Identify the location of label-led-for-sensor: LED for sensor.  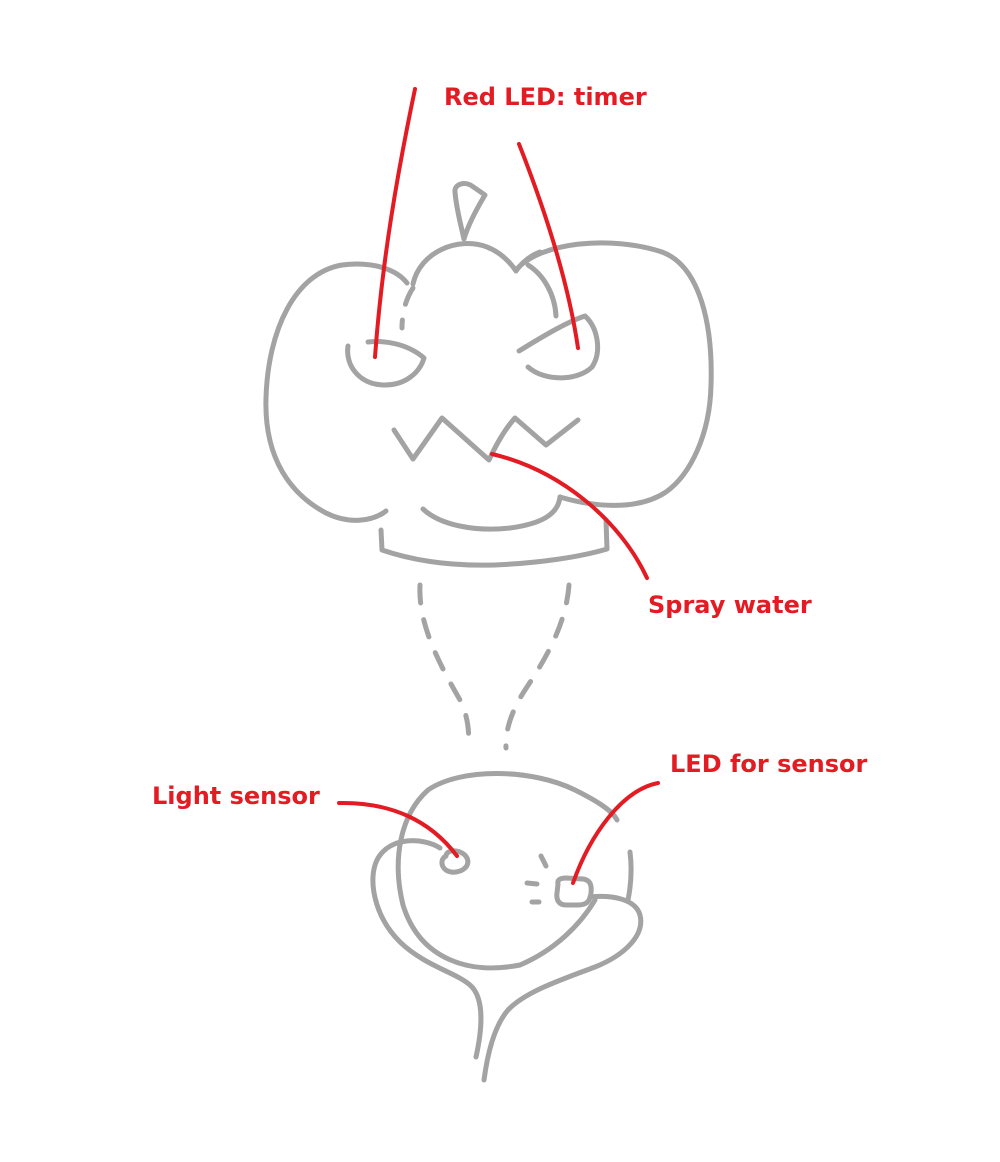
(769, 764).